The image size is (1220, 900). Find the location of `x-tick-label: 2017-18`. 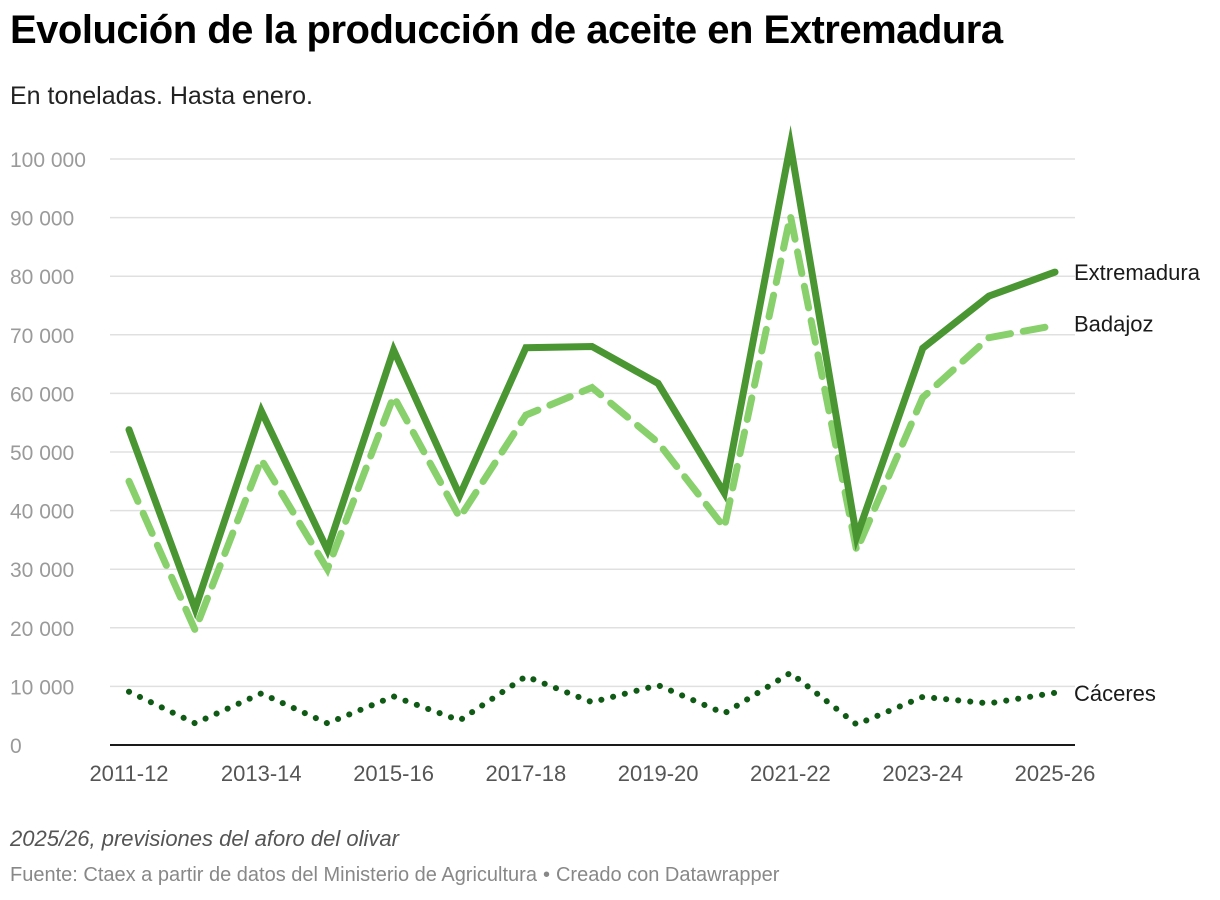

x-tick-label: 2017-18 is located at coordinates (525, 773).